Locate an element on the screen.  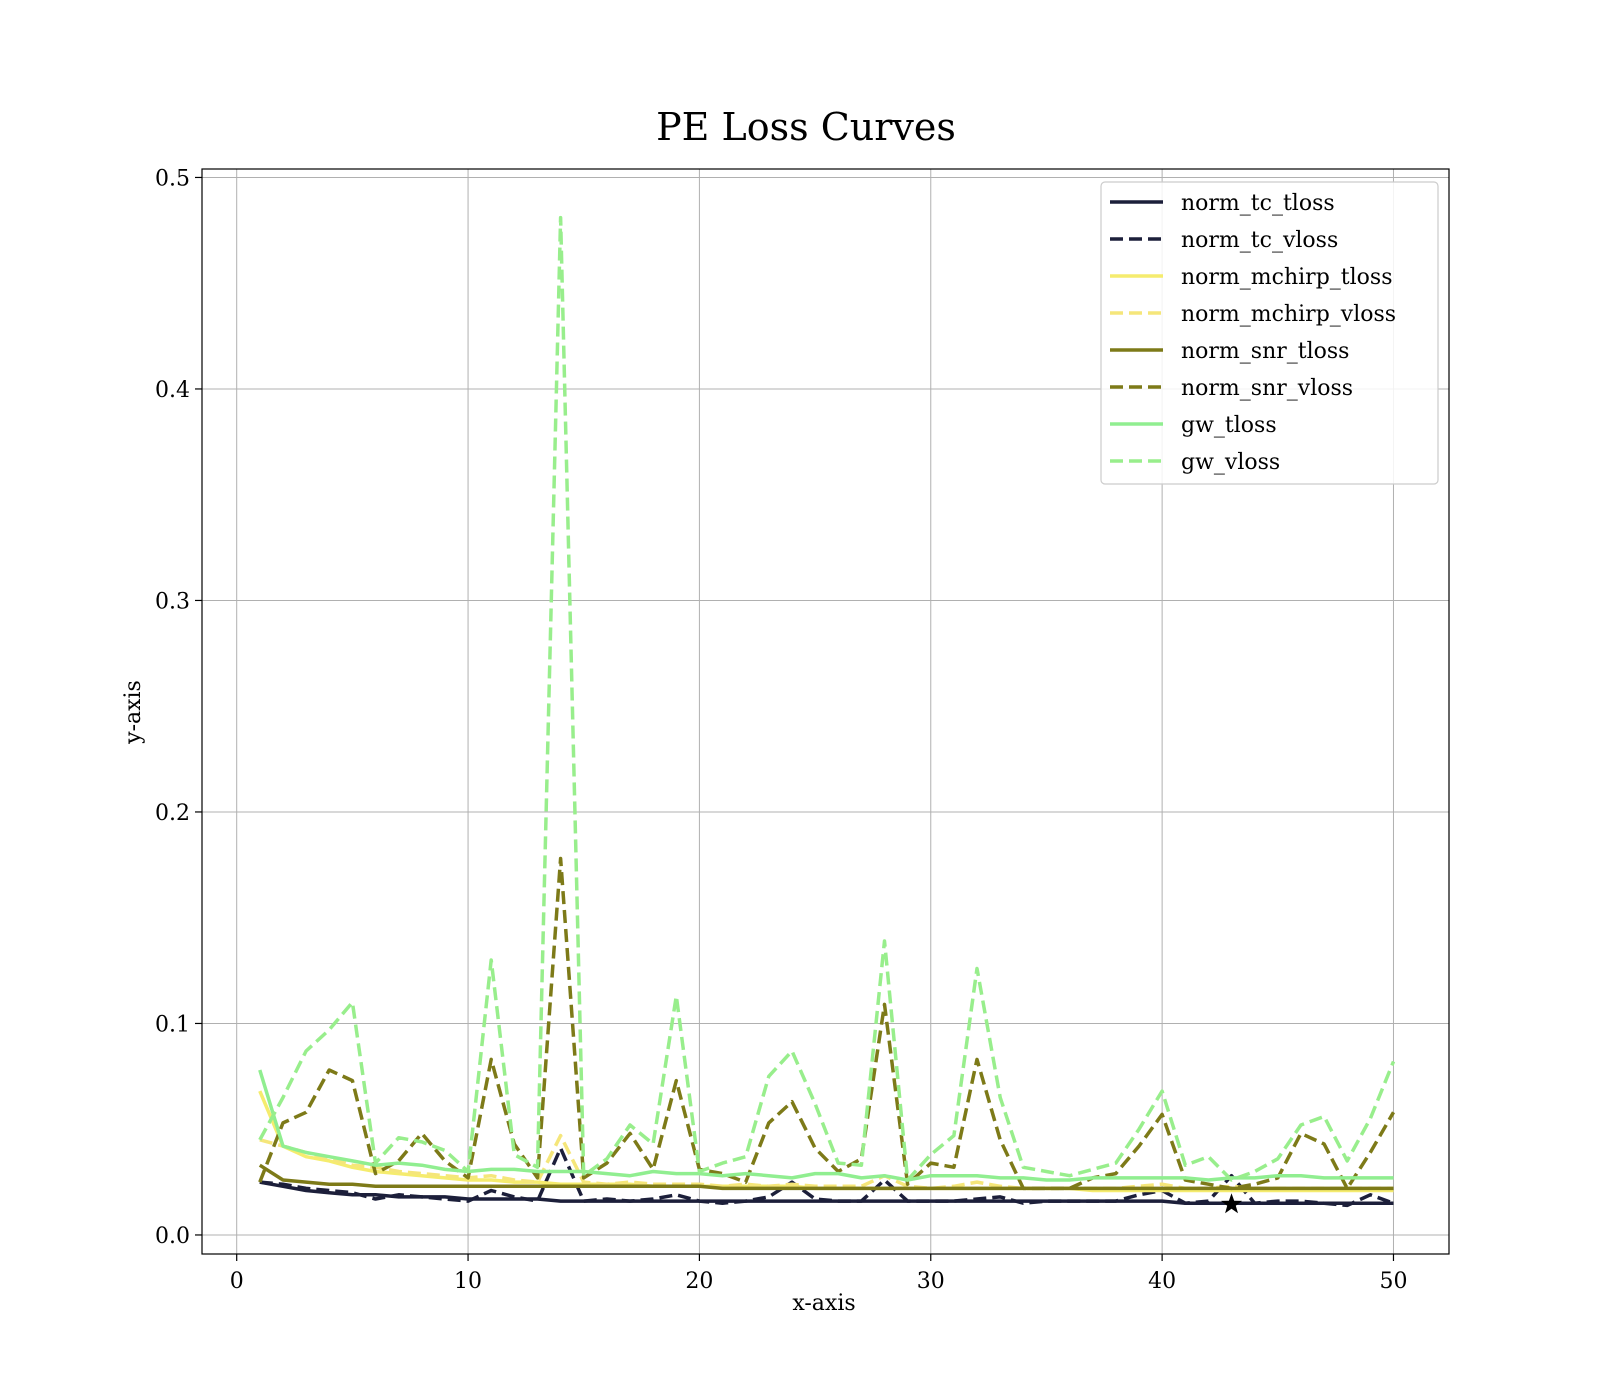
x-tick-label: 50 is located at coordinates (1393, 1281).